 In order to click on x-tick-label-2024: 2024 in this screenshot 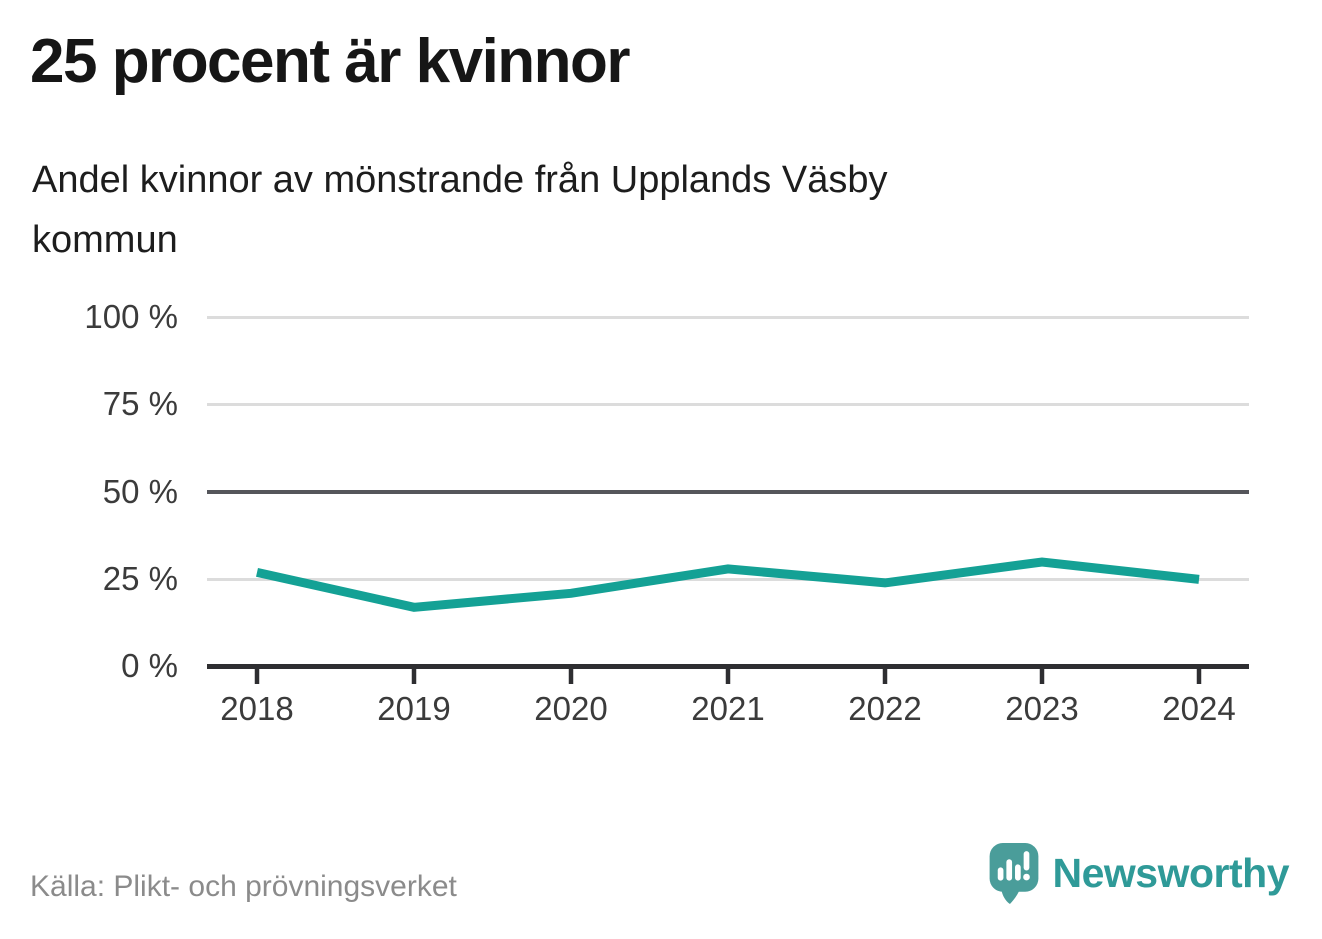, I will do `click(1199, 708)`.